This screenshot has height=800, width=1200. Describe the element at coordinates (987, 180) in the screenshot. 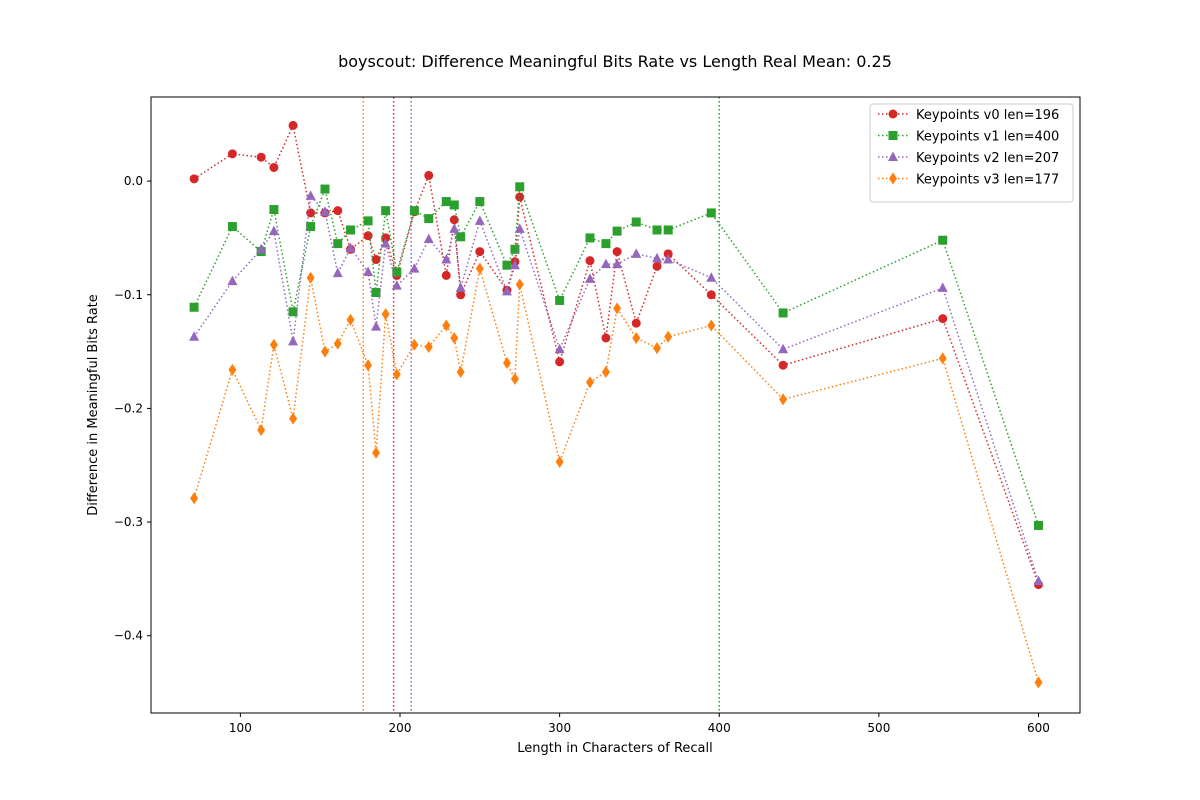

I see `legend-label: Keypoints v3 len=177` at that location.